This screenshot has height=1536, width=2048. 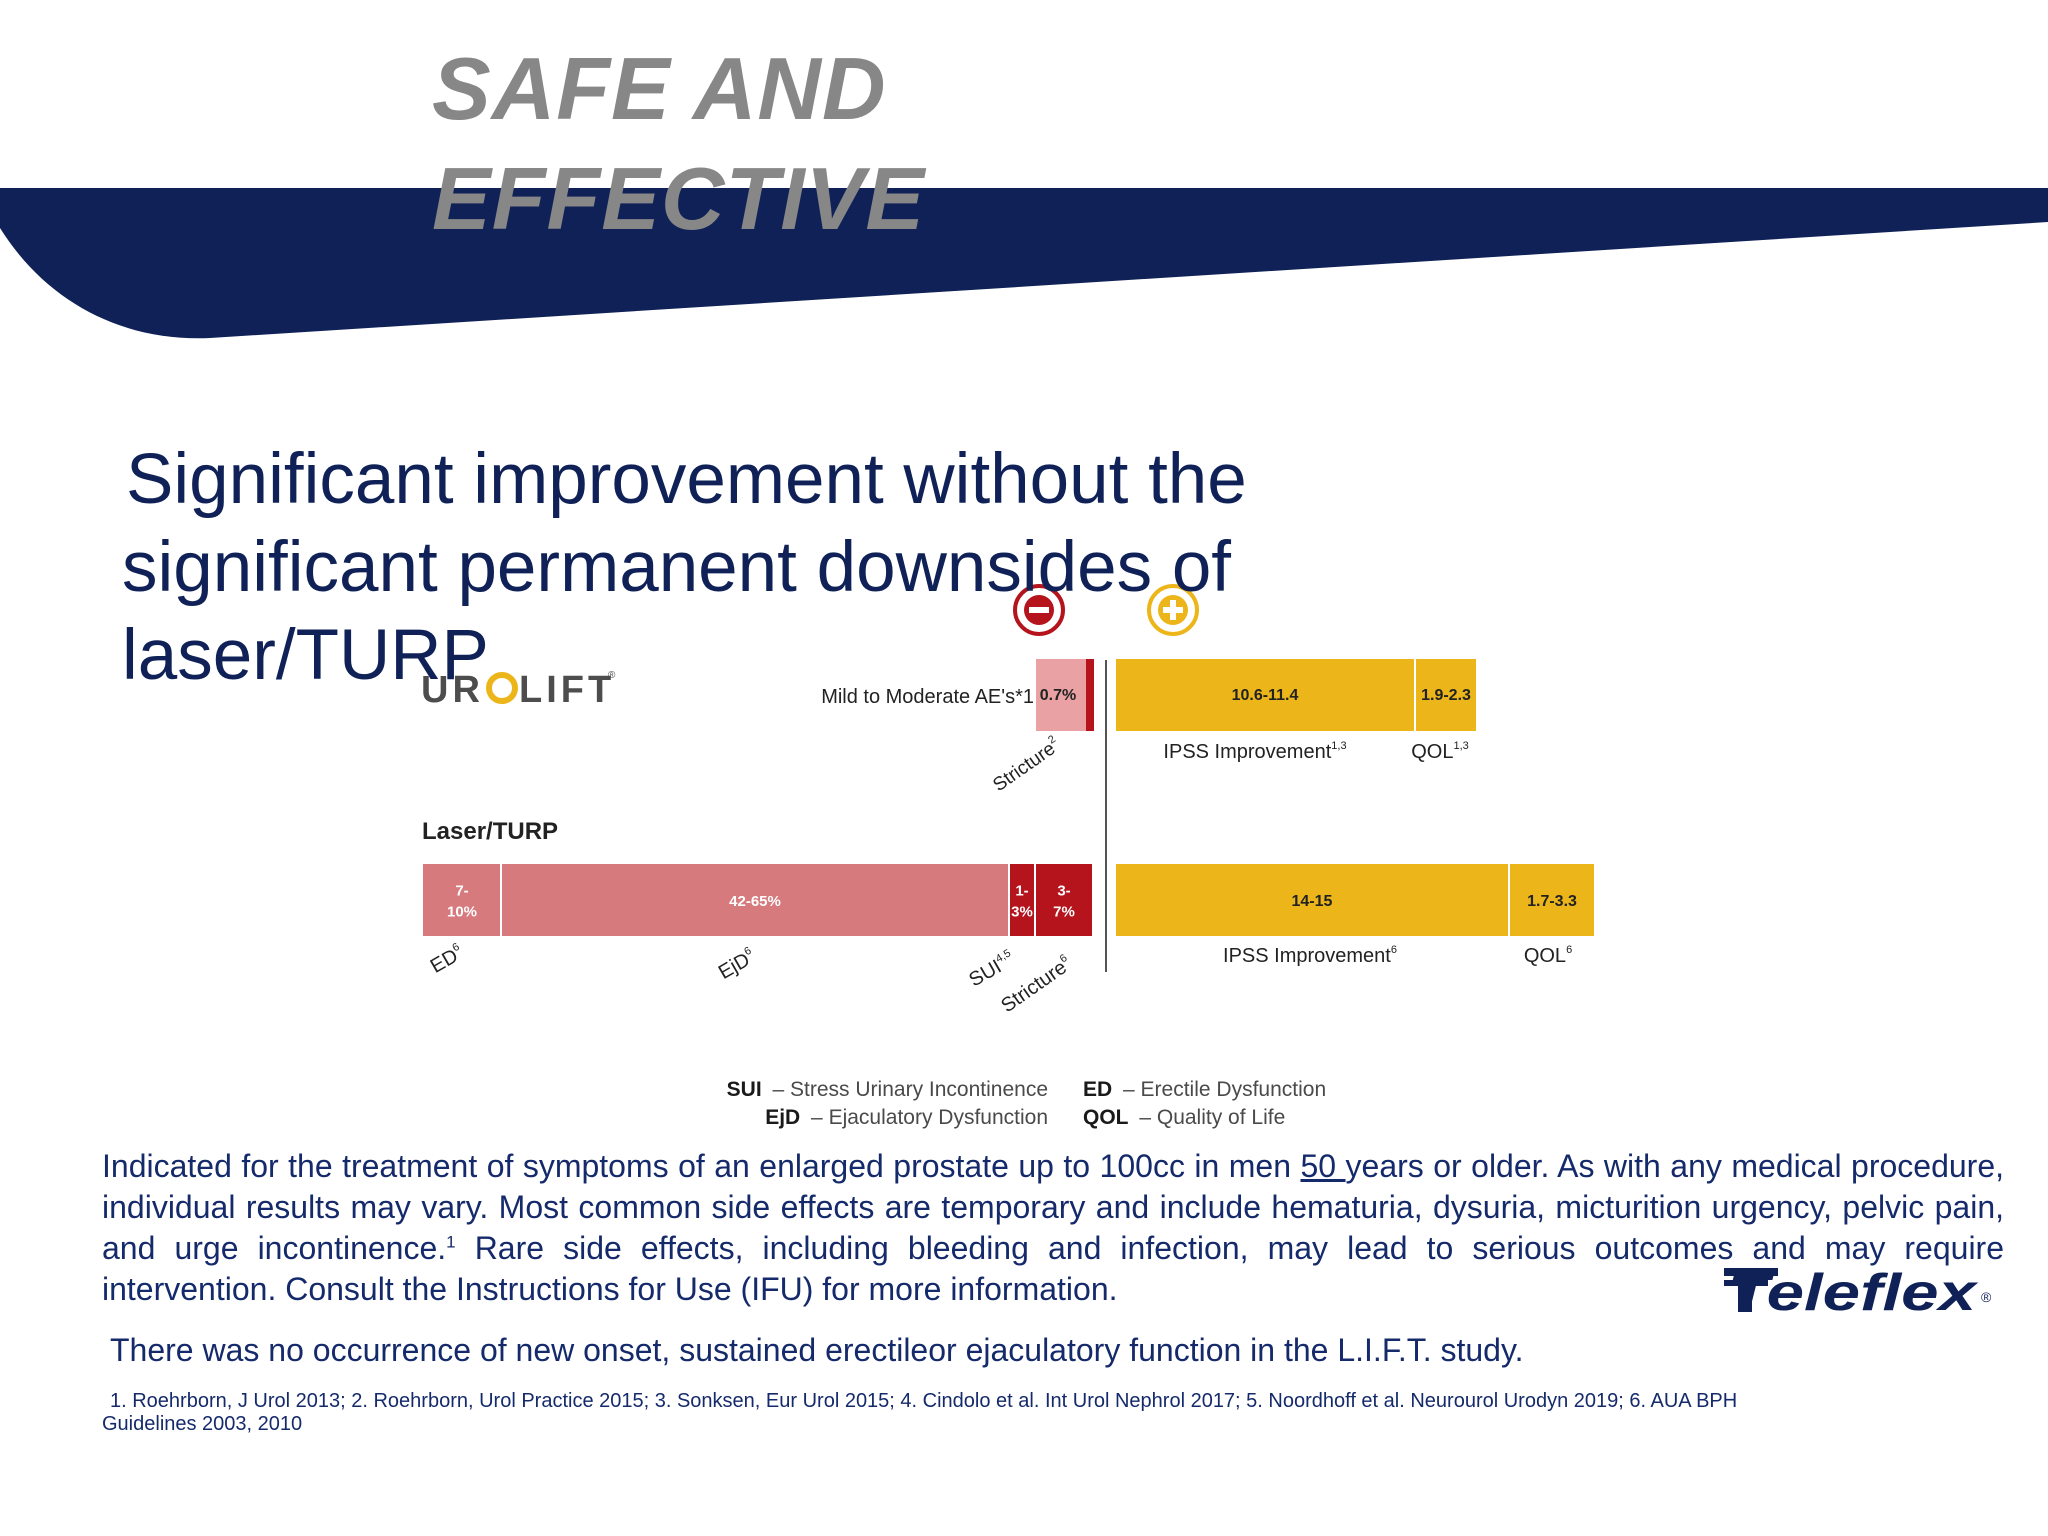 I want to click on references-line2: Guidelines 2003, 2010, so click(x=202, y=1424).